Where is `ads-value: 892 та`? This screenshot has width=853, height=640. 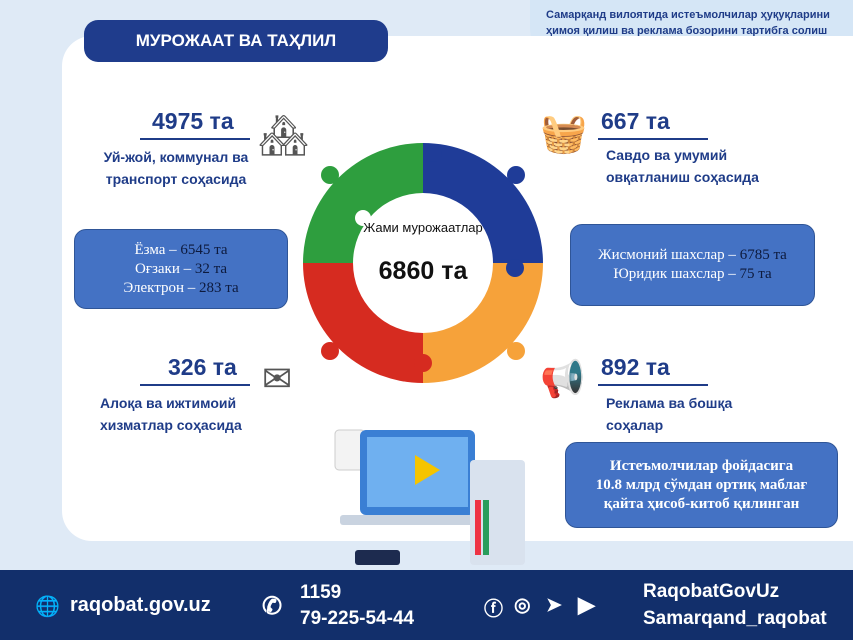 ads-value: 892 та is located at coordinates (635, 367).